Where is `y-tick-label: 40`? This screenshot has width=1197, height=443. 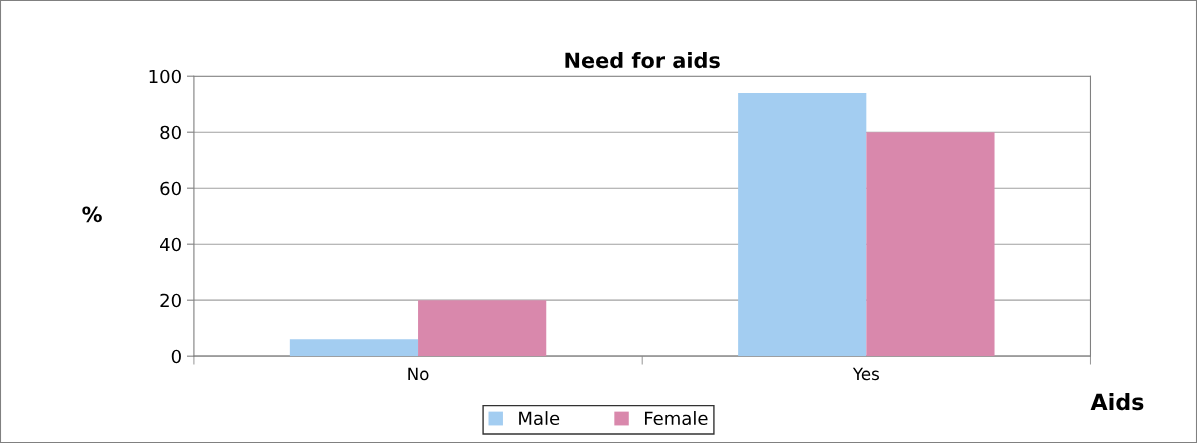 y-tick-label: 40 is located at coordinates (170, 244).